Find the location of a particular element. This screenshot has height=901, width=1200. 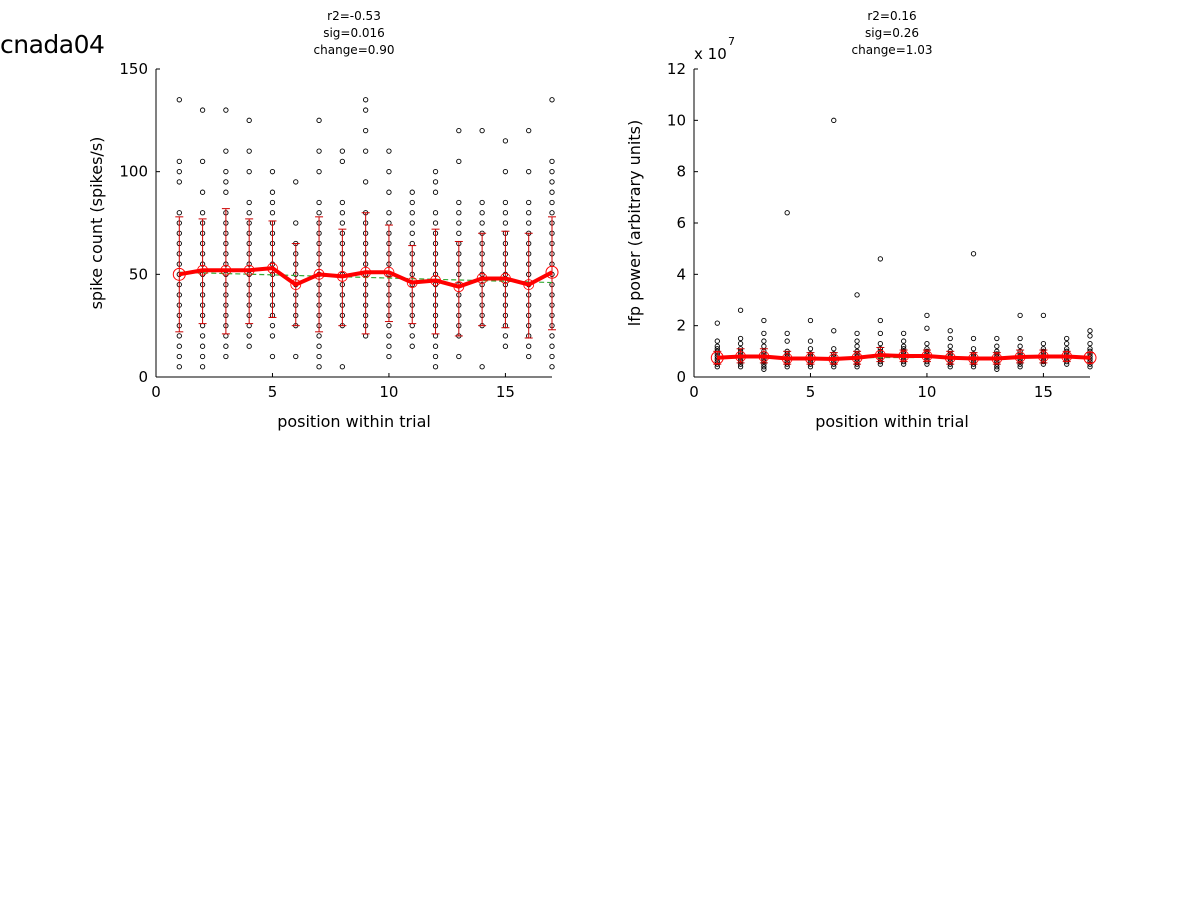

mean-line is located at coordinates (904, 357).